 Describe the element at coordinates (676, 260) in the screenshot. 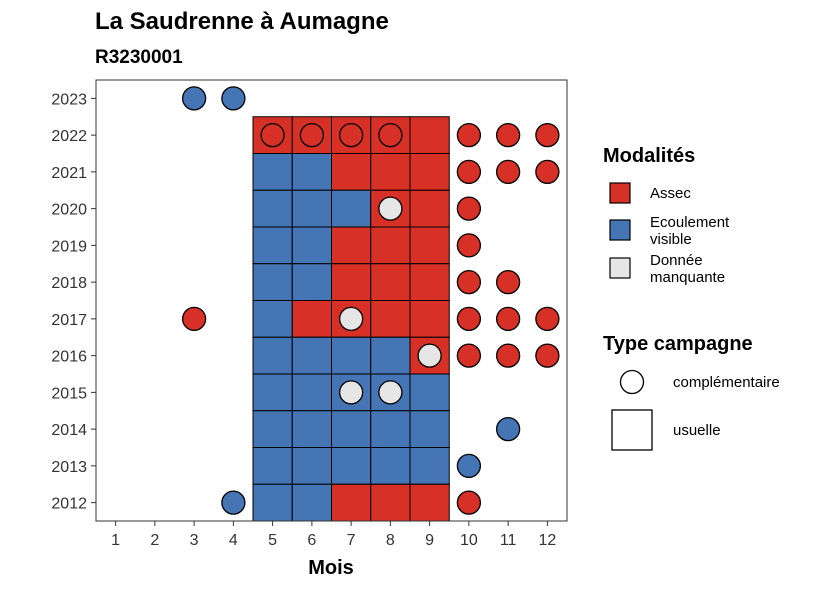

I see `legend-label-manquante: Donnée` at that location.